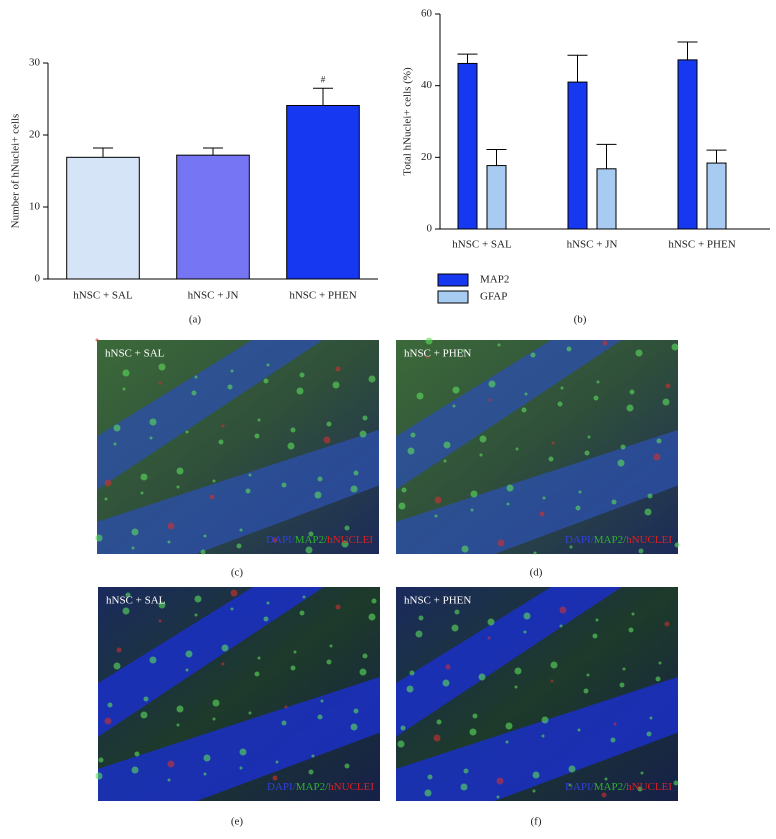  I want to click on y-tick-label: 30, so click(35, 63).